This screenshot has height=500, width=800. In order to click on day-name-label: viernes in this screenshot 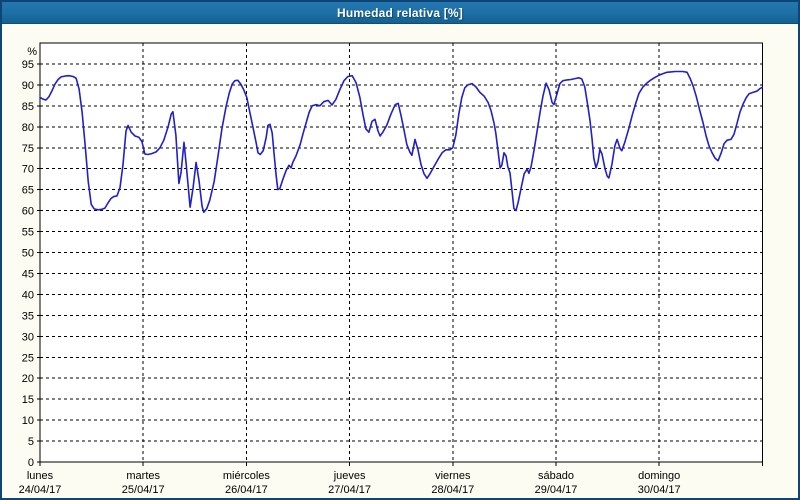, I will do `click(453, 476)`.